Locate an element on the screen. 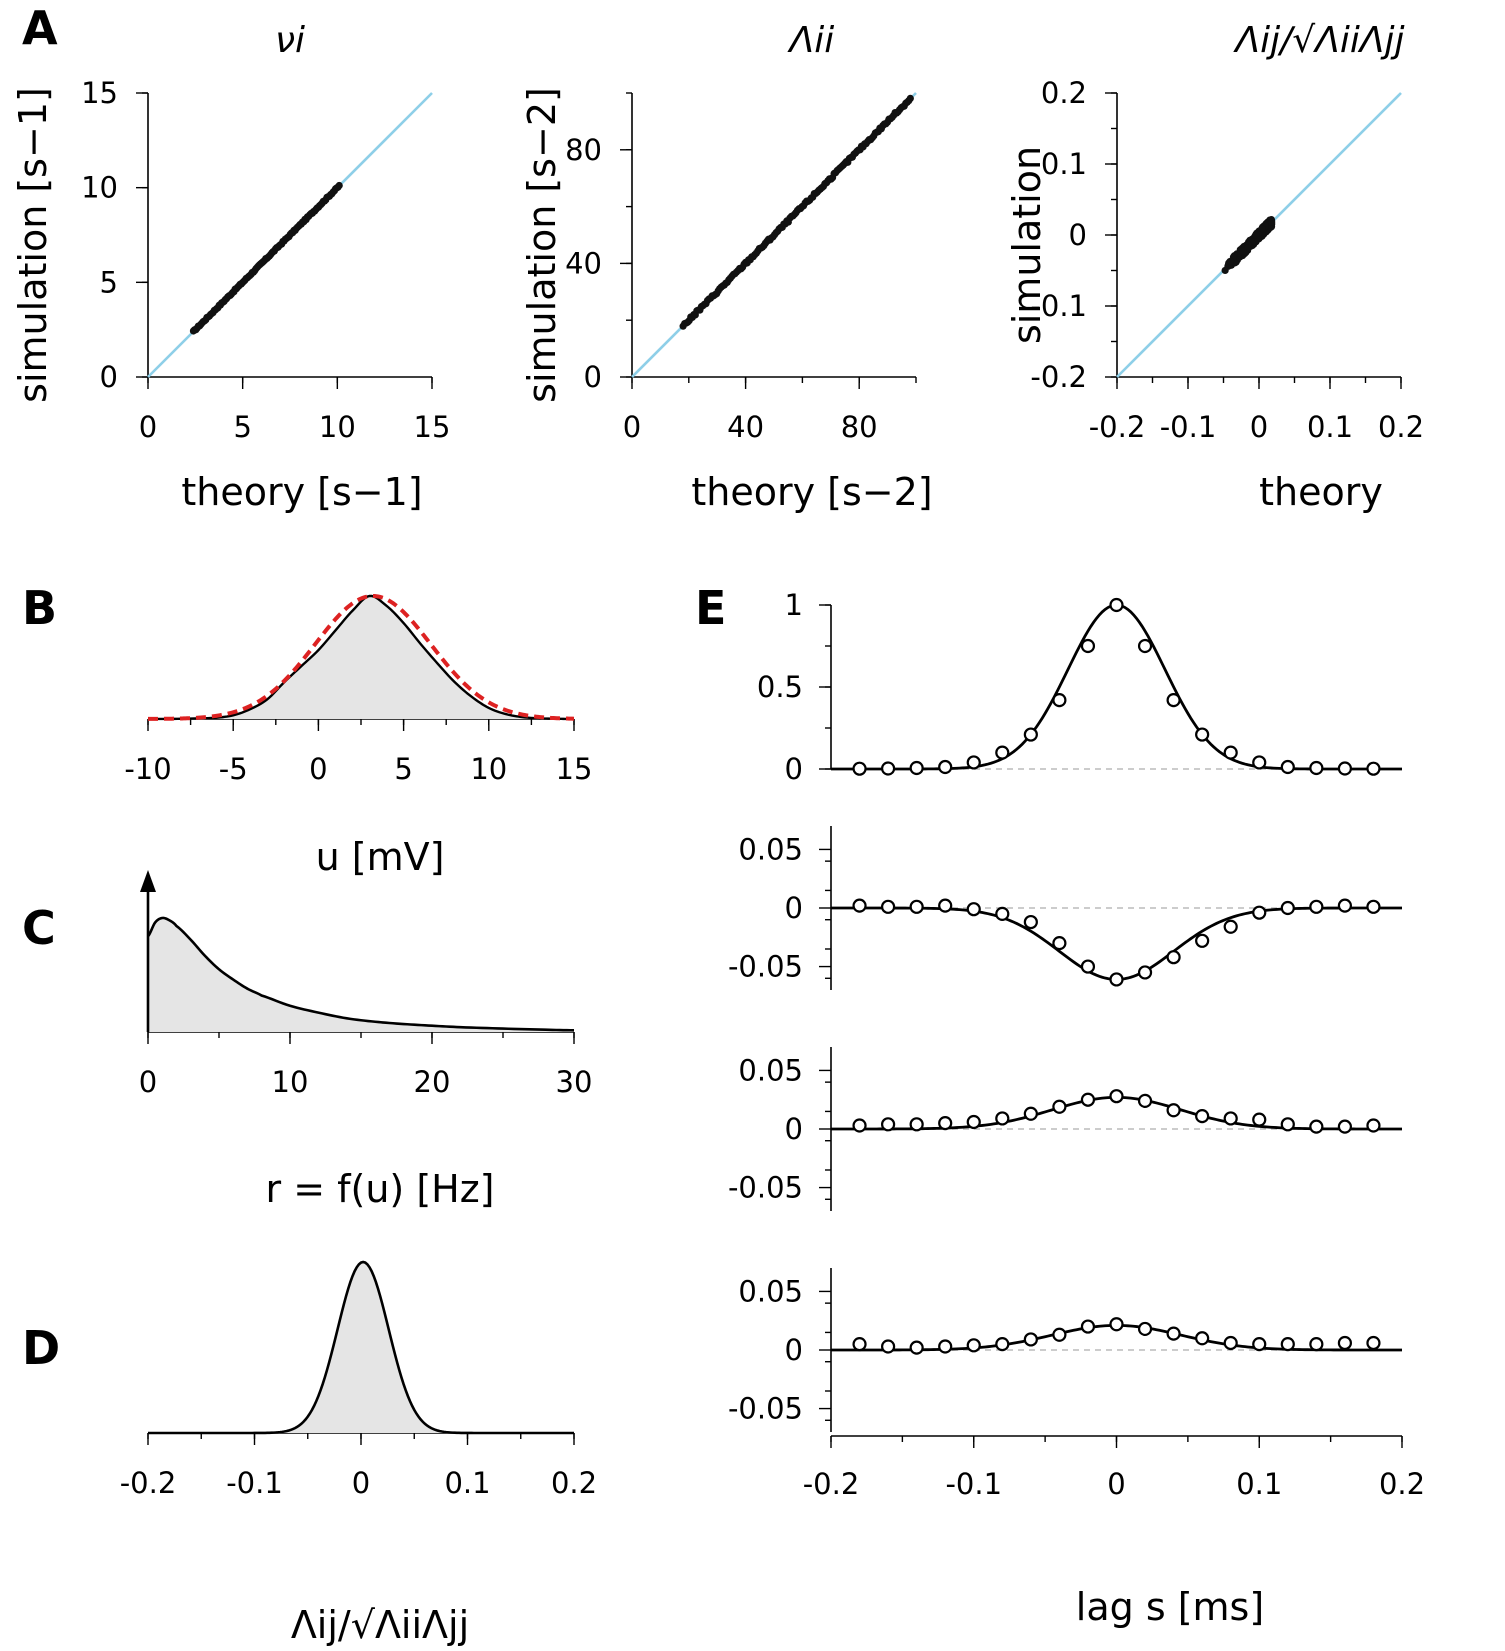  delta-arrow-head is located at coordinates (148, 881).